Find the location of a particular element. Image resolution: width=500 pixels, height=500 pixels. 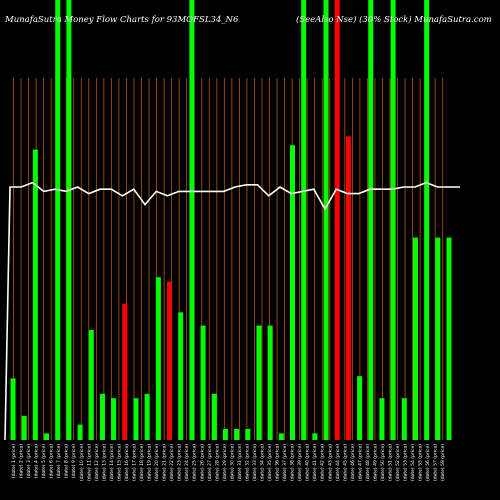

x-tick-label: (date) 10 (price) is located at coordinates (82, 462).